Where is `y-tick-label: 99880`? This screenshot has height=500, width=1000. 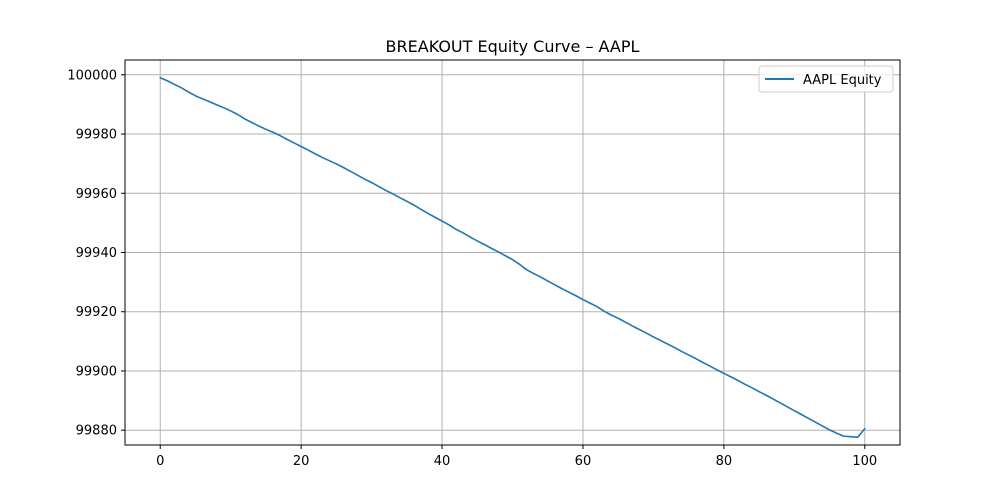 y-tick-label: 99880 is located at coordinates (96, 431).